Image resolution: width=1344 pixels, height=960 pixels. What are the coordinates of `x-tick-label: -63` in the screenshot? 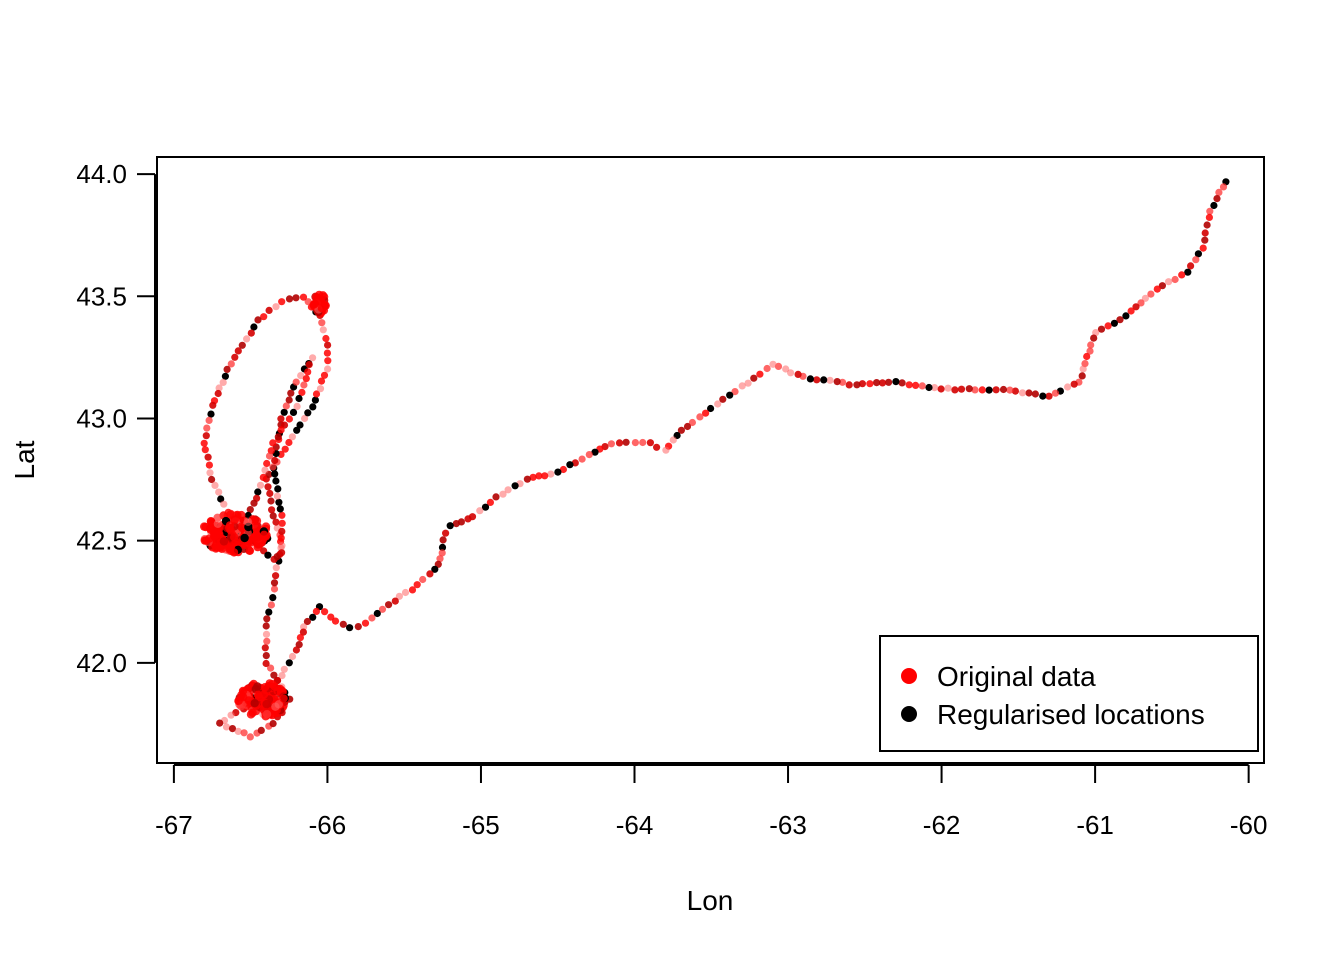 It's located at (788, 825).